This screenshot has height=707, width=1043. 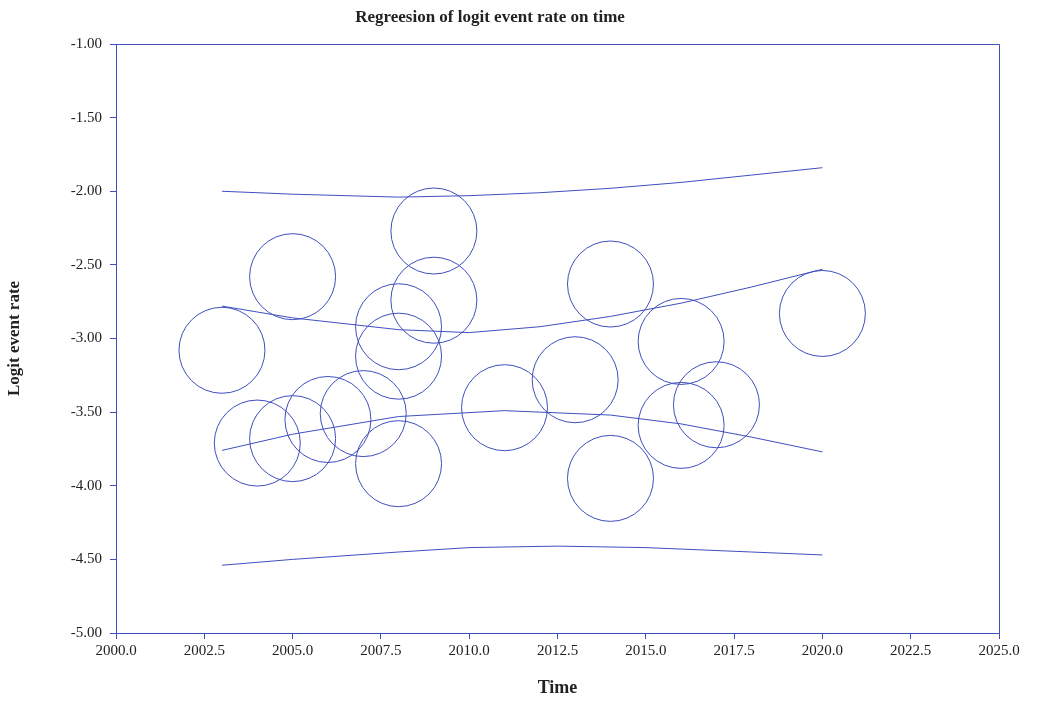 I want to click on x-tick-label: 2010.0, so click(x=469, y=649).